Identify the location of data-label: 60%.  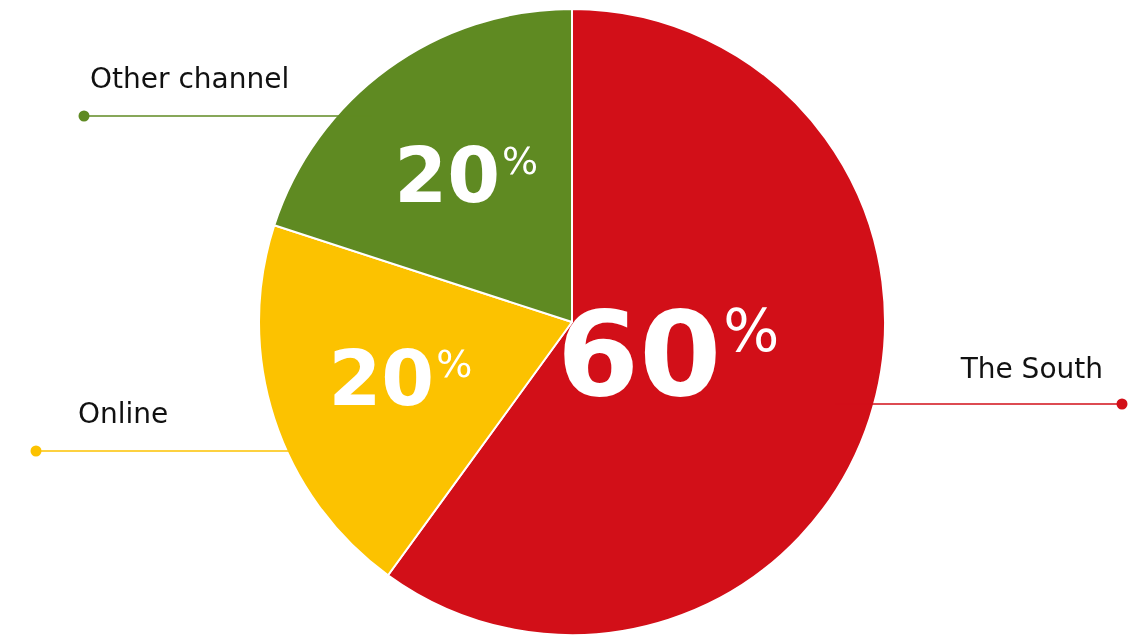
(668, 354).